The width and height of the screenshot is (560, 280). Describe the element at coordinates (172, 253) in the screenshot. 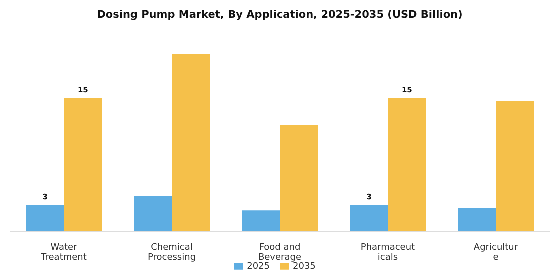

I see `x-tick-label: Chemical Processing` at that location.